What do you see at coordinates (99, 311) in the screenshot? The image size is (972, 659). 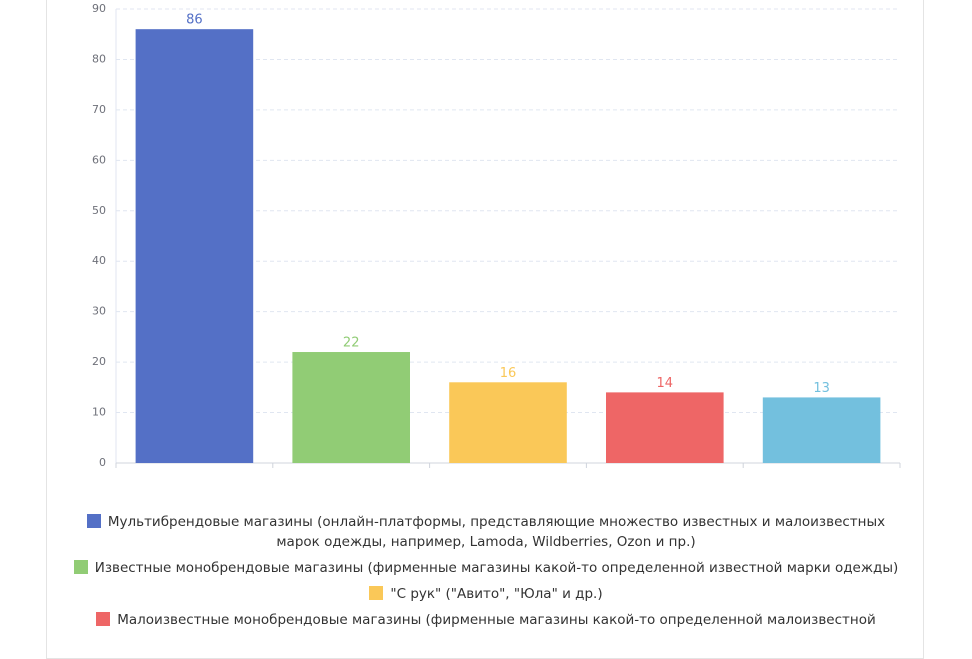 I see `y-tick-label: 30` at bounding box center [99, 311].